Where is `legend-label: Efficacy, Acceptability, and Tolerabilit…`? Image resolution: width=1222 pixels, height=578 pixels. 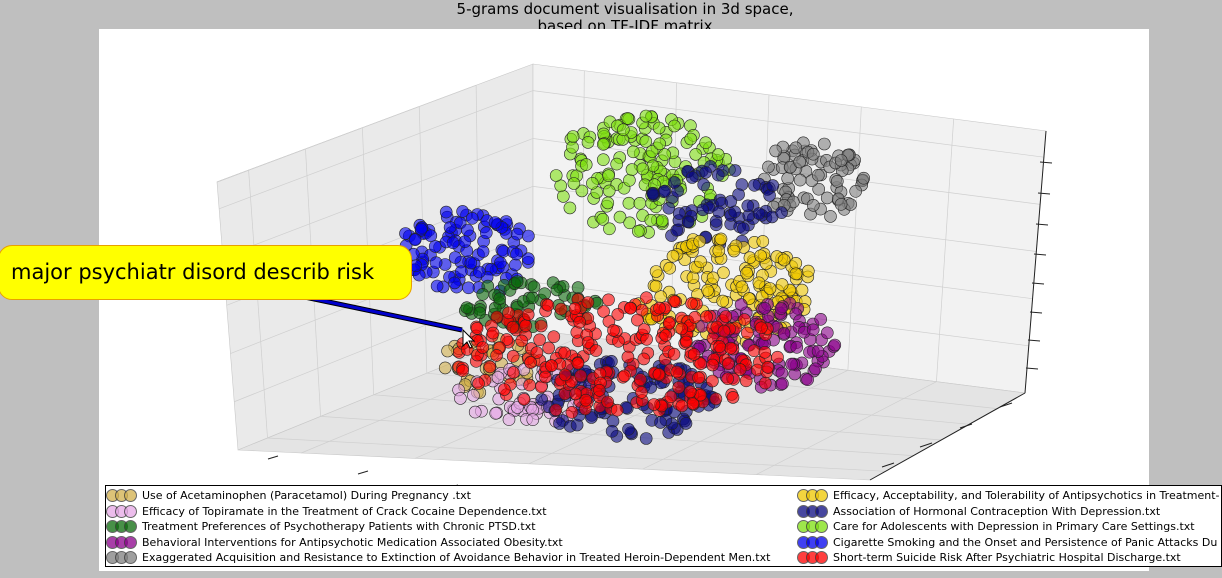 legend-label: Efficacy, Acceptability, and Tolerabilit… is located at coordinates (1026, 496).